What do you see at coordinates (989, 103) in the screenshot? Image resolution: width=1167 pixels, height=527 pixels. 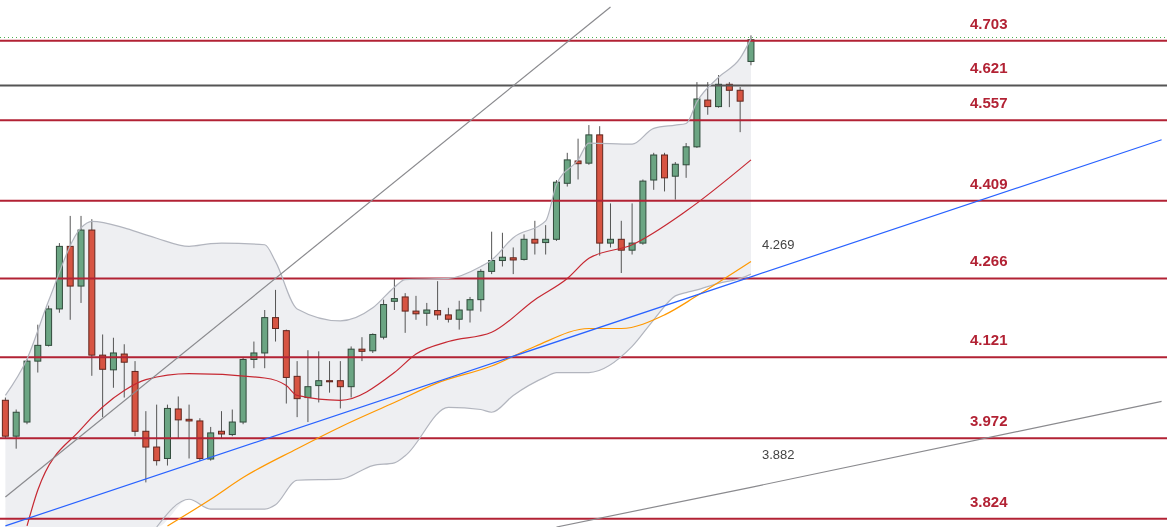 I see `ref-line-label: 4.557` at bounding box center [989, 103].